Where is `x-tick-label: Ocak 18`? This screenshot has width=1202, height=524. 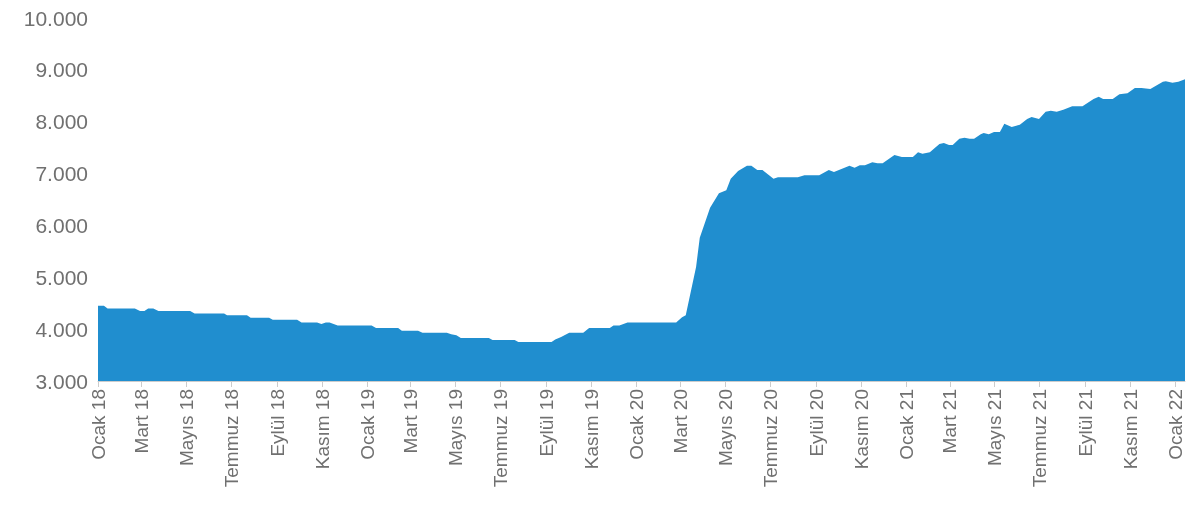
x-tick-label: Ocak 18 is located at coordinates (98, 424).